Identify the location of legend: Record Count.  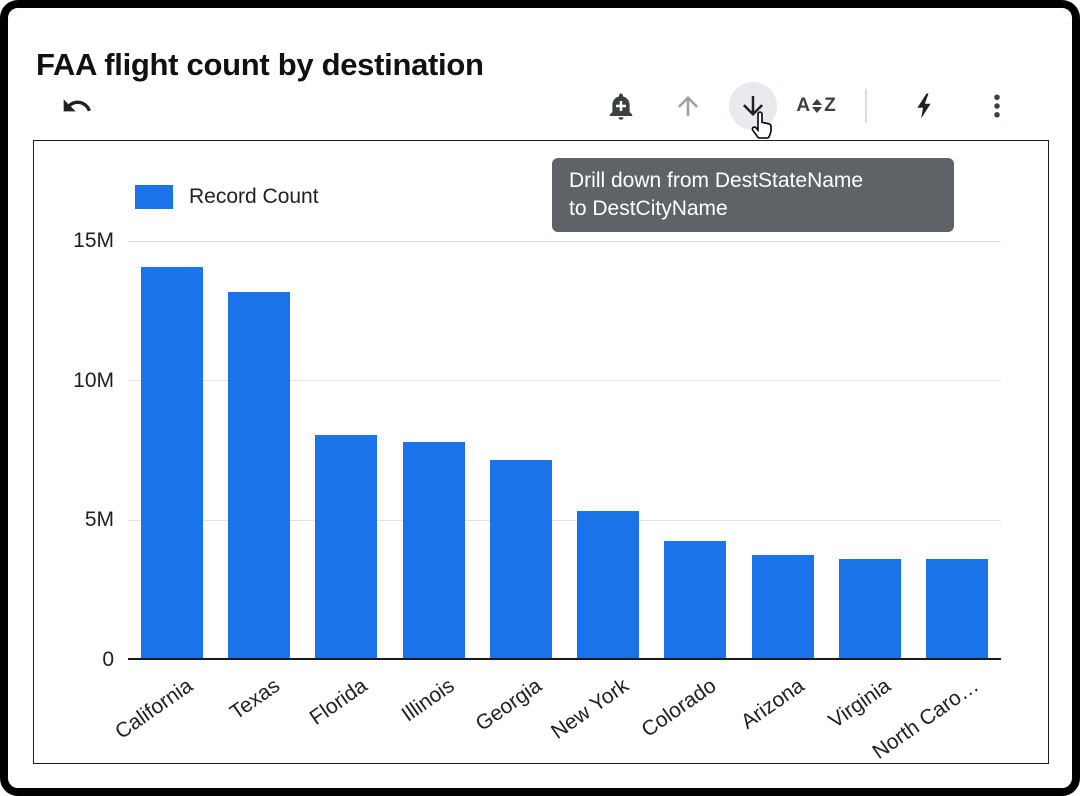
(227, 197).